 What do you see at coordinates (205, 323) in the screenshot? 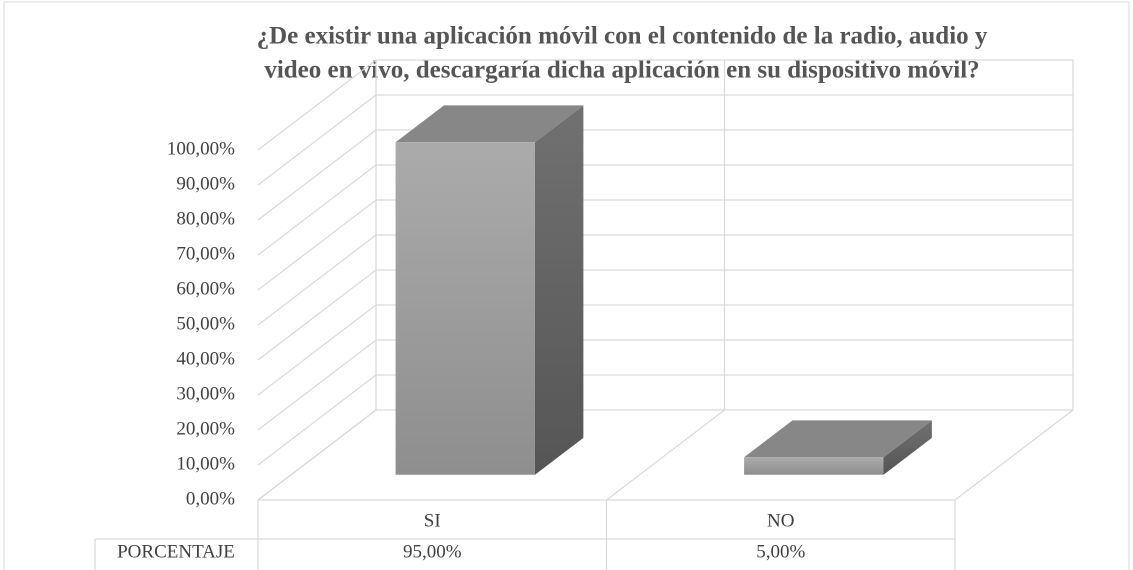
I see `y-tick-label: 50,00%` at bounding box center [205, 323].